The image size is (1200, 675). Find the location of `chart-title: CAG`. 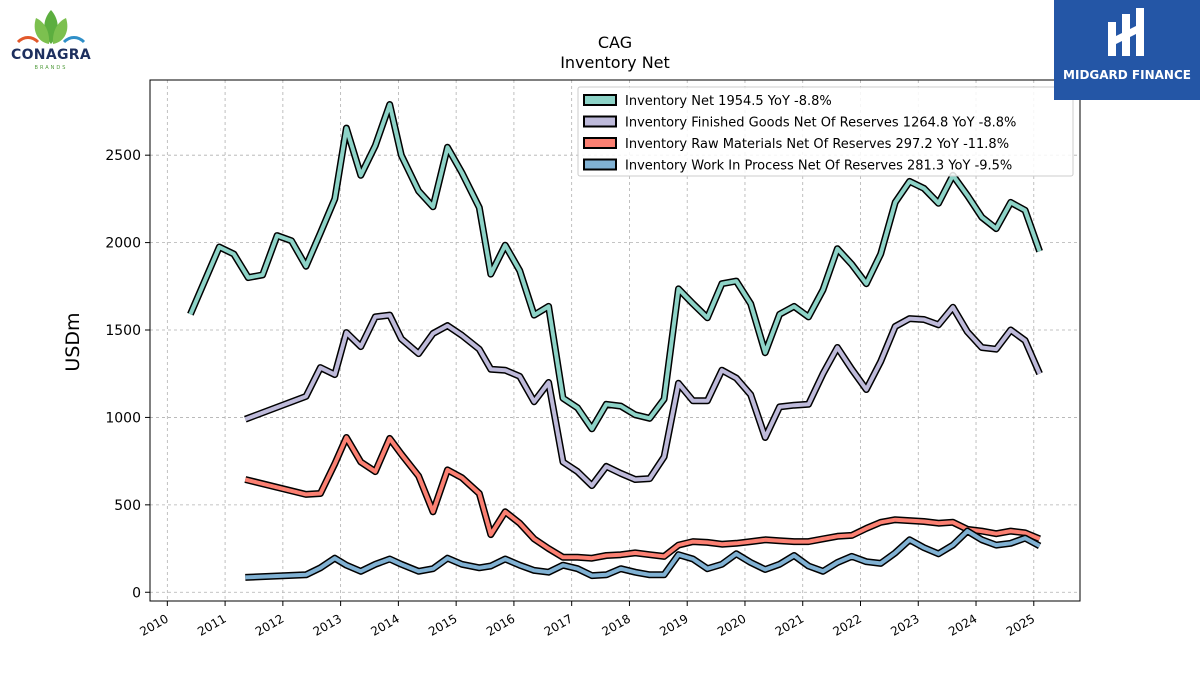

chart-title: CAG is located at coordinates (615, 42).